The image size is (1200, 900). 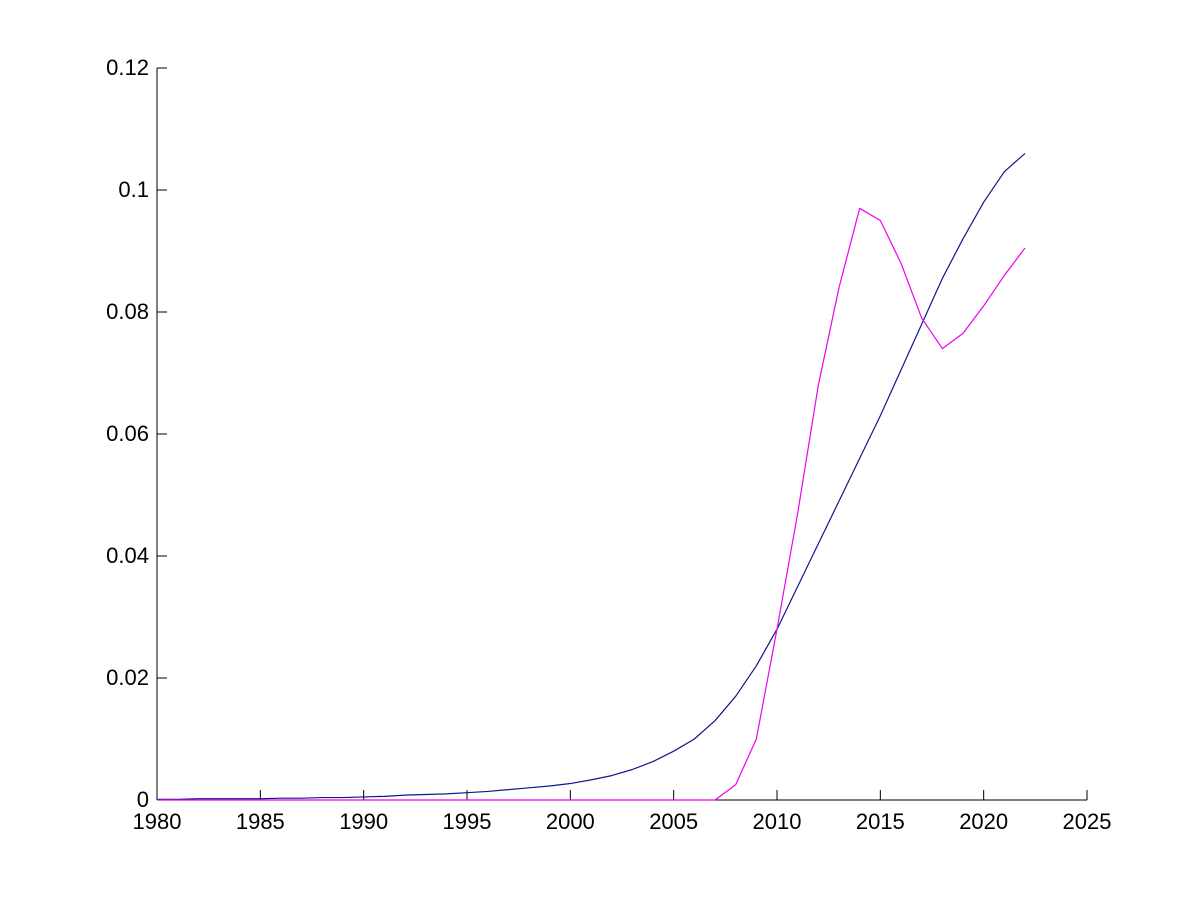 What do you see at coordinates (467, 821) in the screenshot?
I see `x-tick-label: 1995` at bounding box center [467, 821].